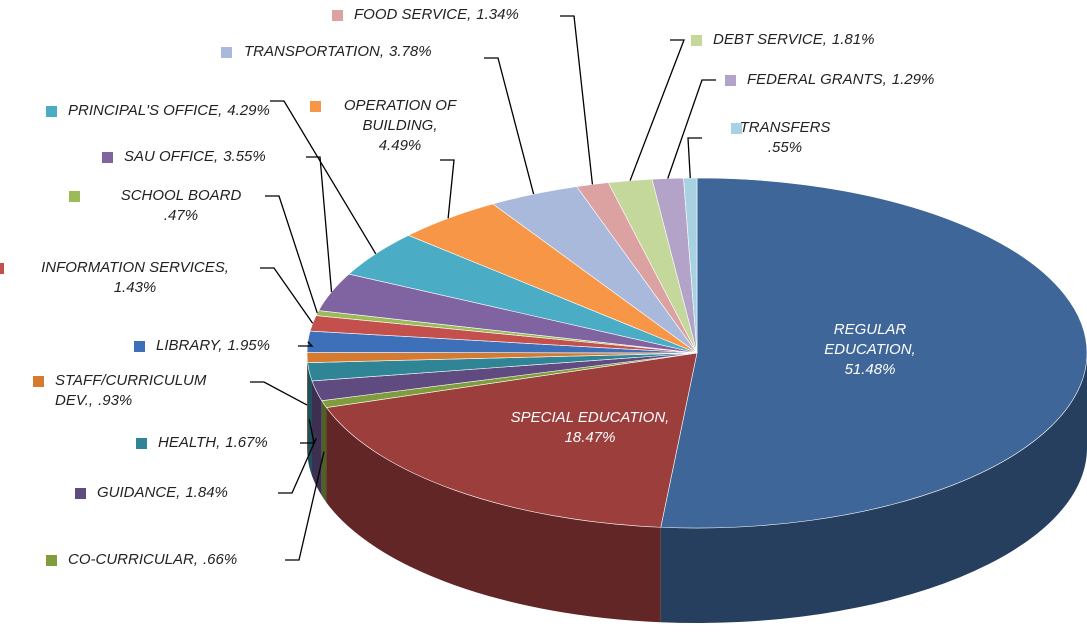 The width and height of the screenshot is (1087, 641). What do you see at coordinates (181, 215) in the screenshot?
I see `value-label: .47%` at bounding box center [181, 215].